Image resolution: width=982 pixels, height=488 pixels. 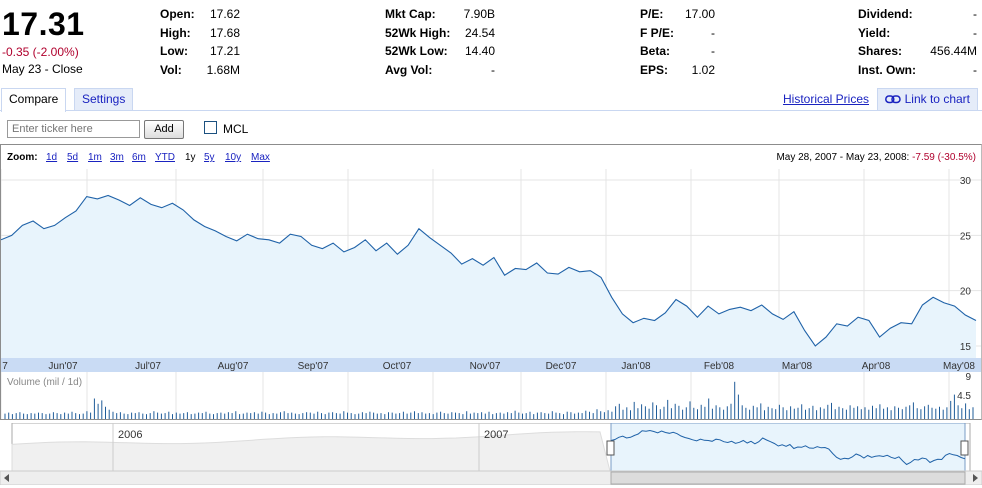 What do you see at coordinates (43, 24) in the screenshot?
I see `last-price: 17.31` at bounding box center [43, 24].